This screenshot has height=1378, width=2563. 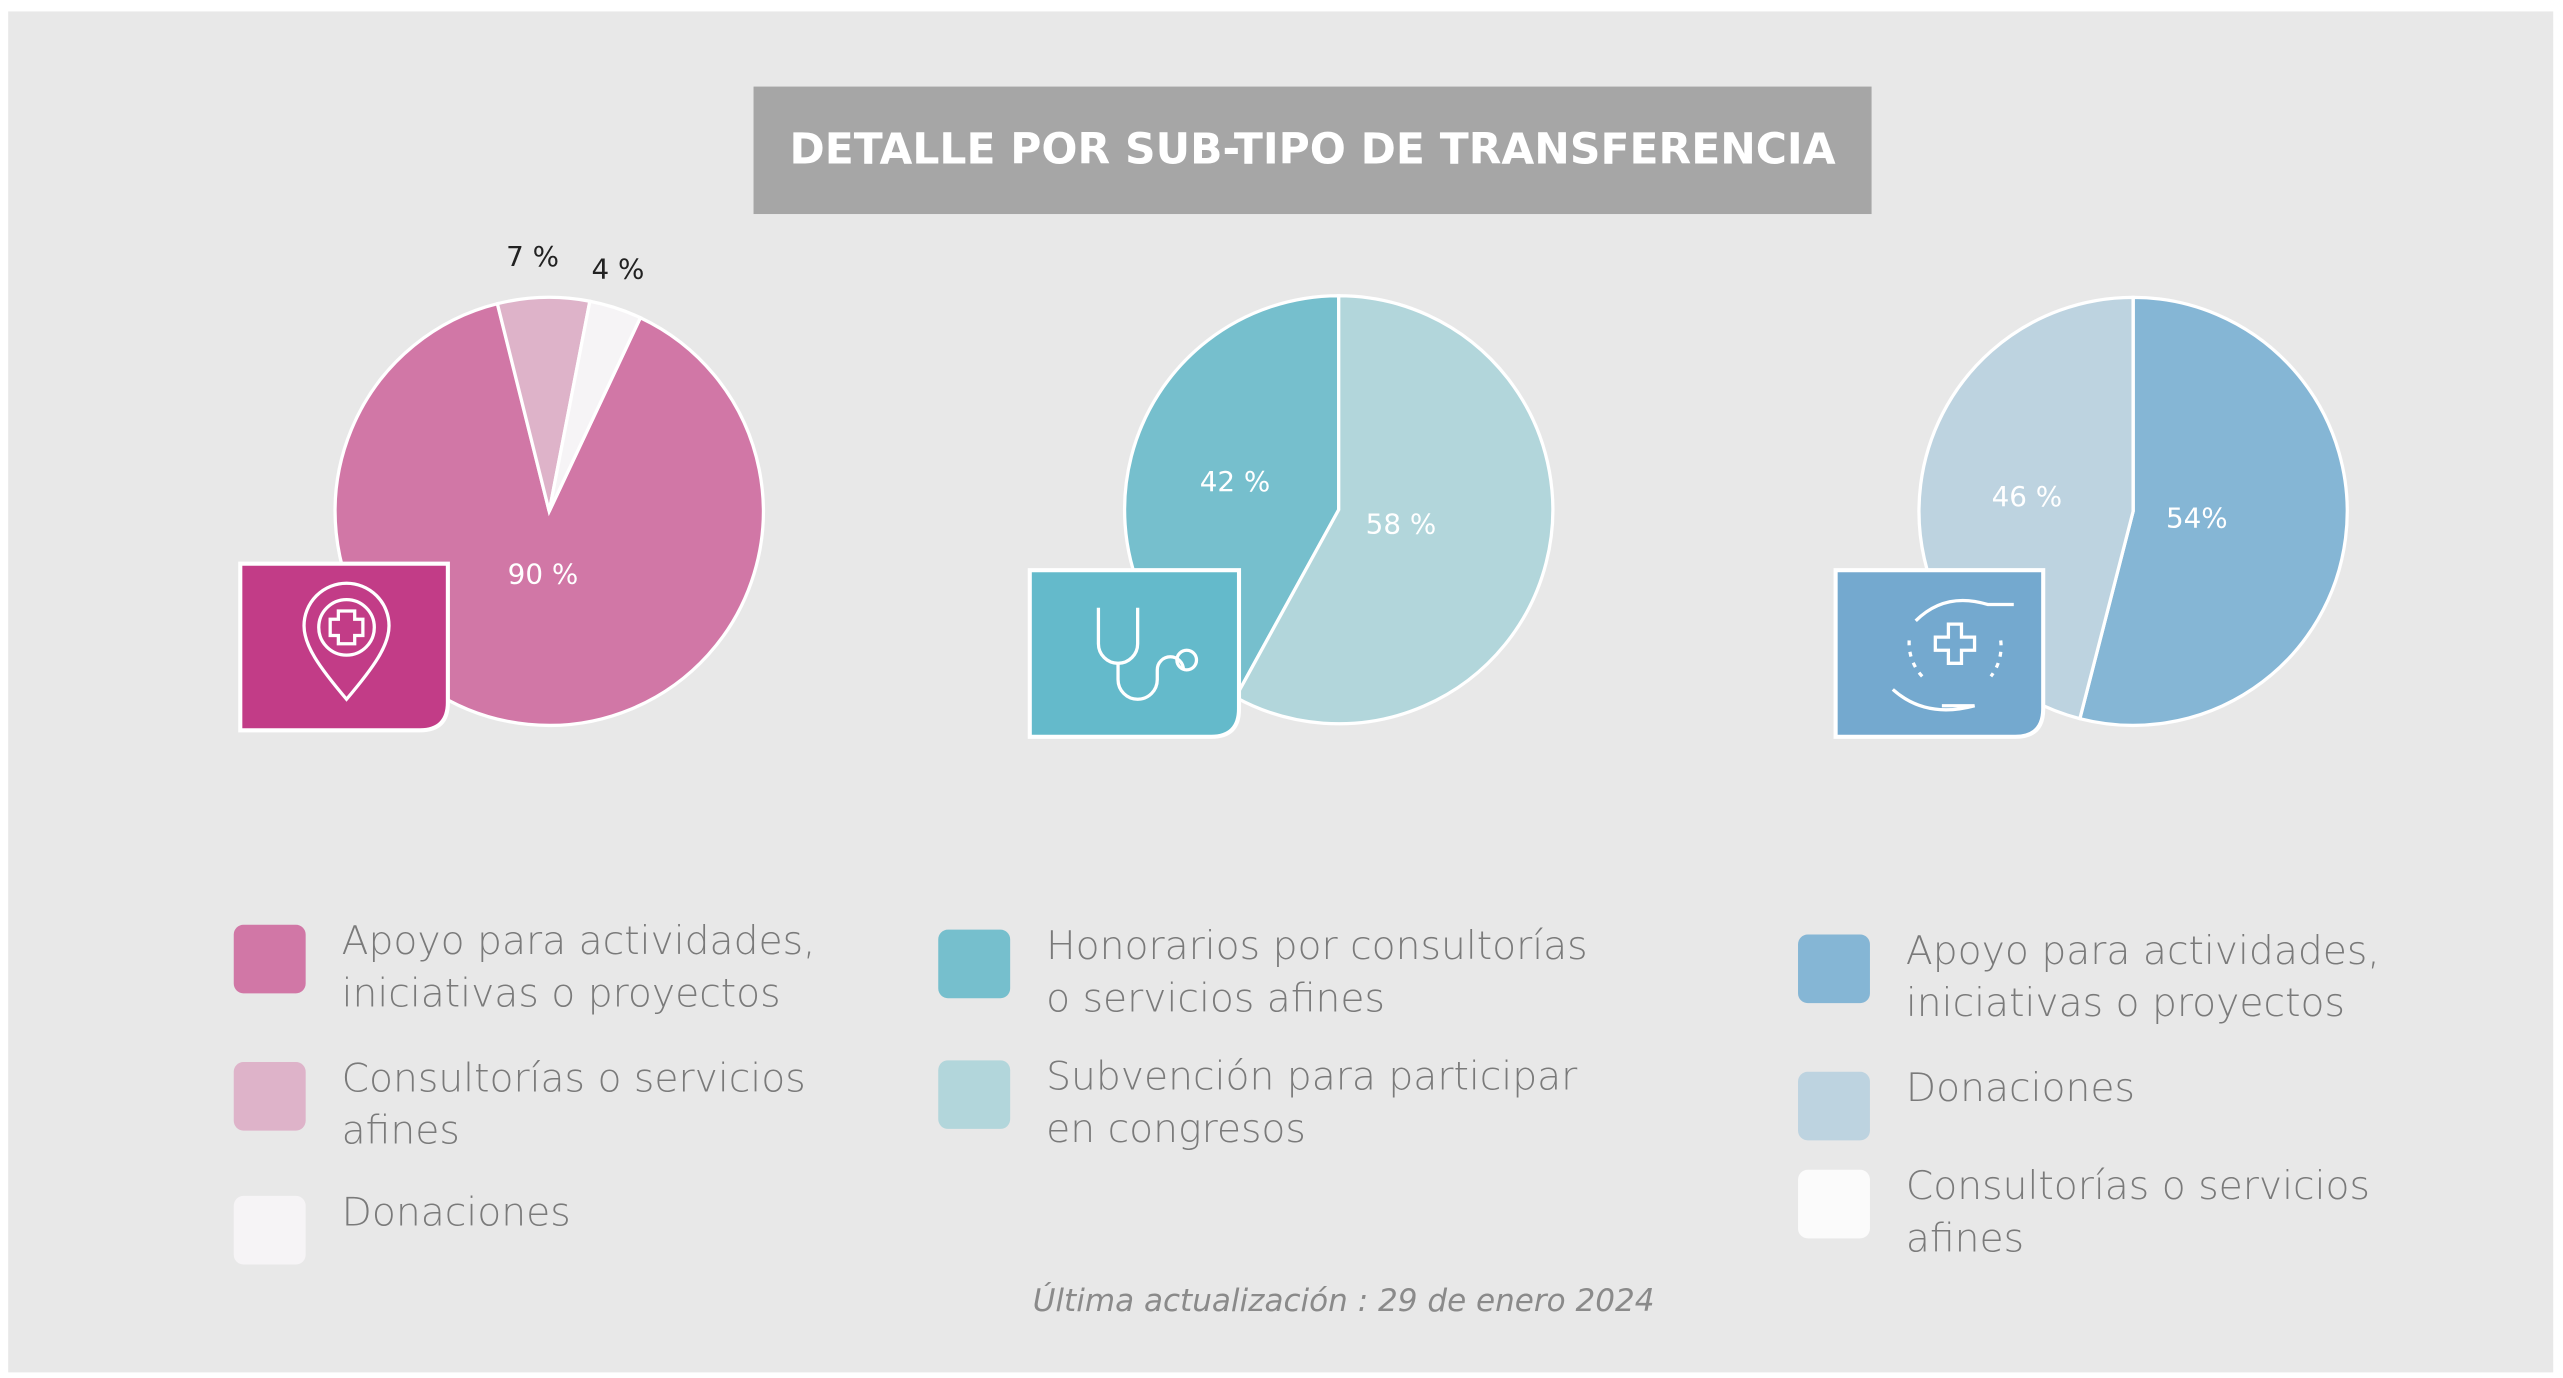 What do you see at coordinates (618, 269) in the screenshot?
I see `value-label: 4 %` at bounding box center [618, 269].